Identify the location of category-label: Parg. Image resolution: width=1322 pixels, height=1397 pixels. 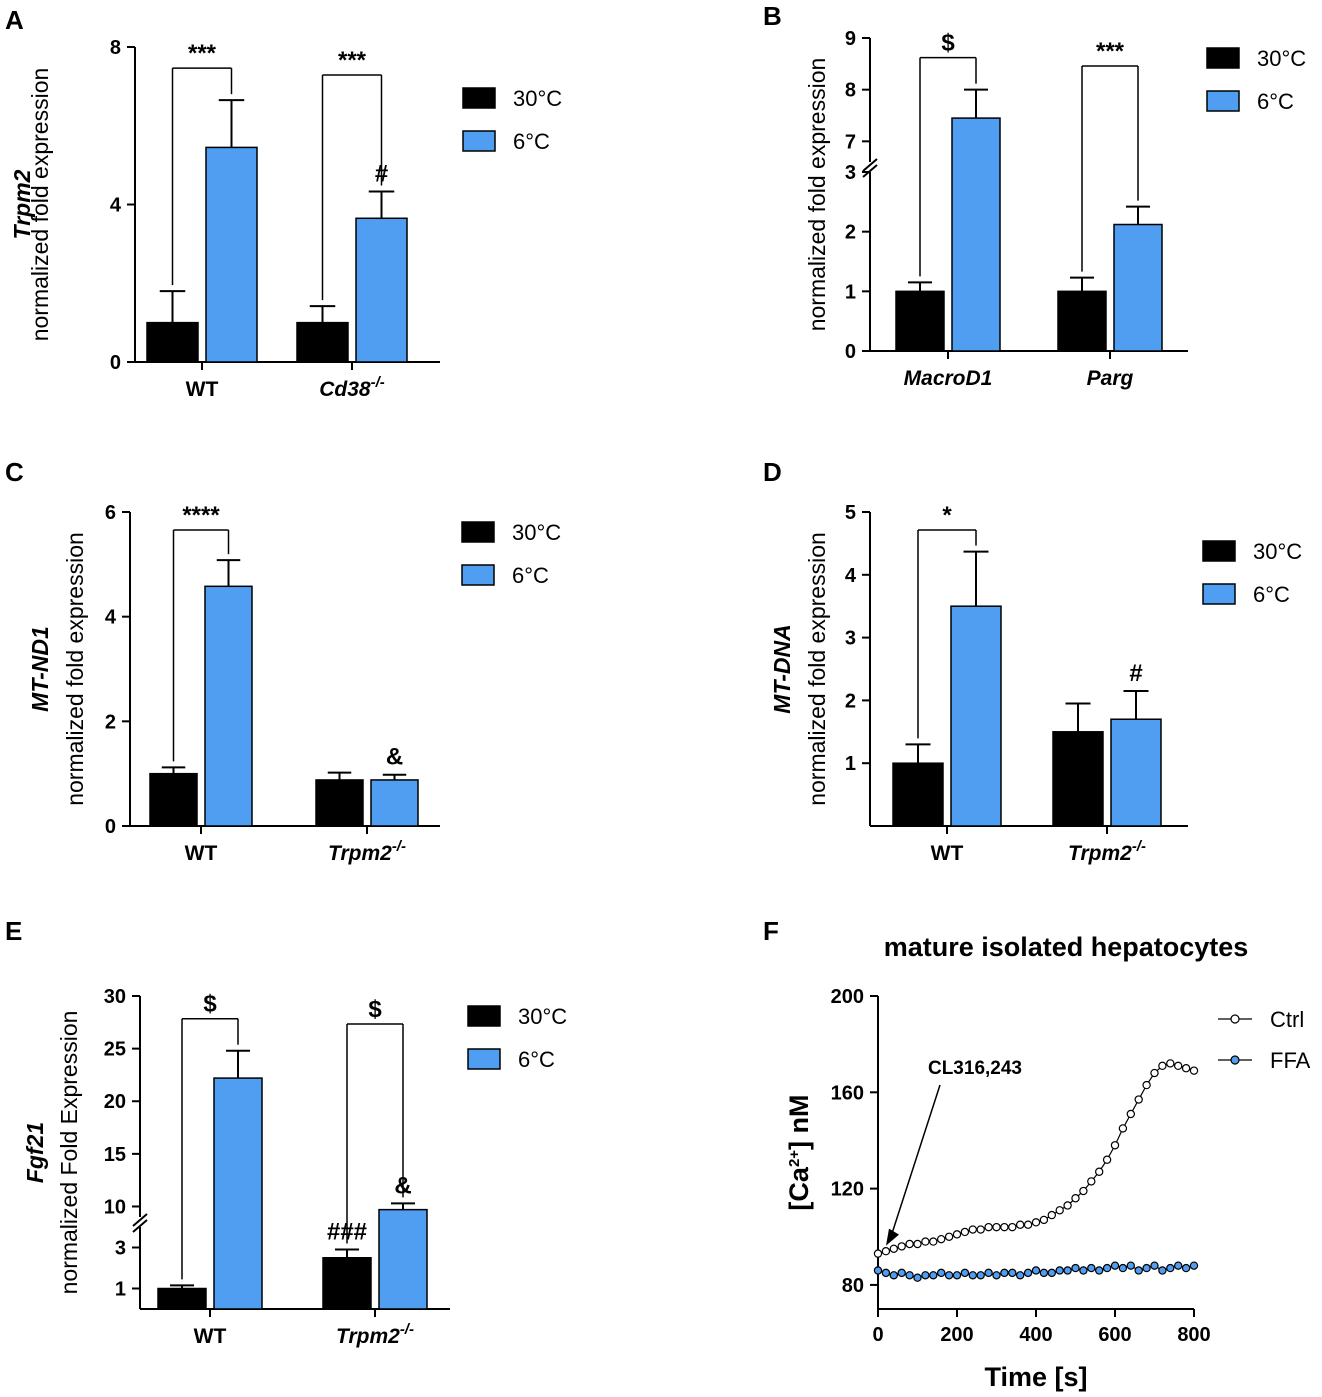
(1110, 378).